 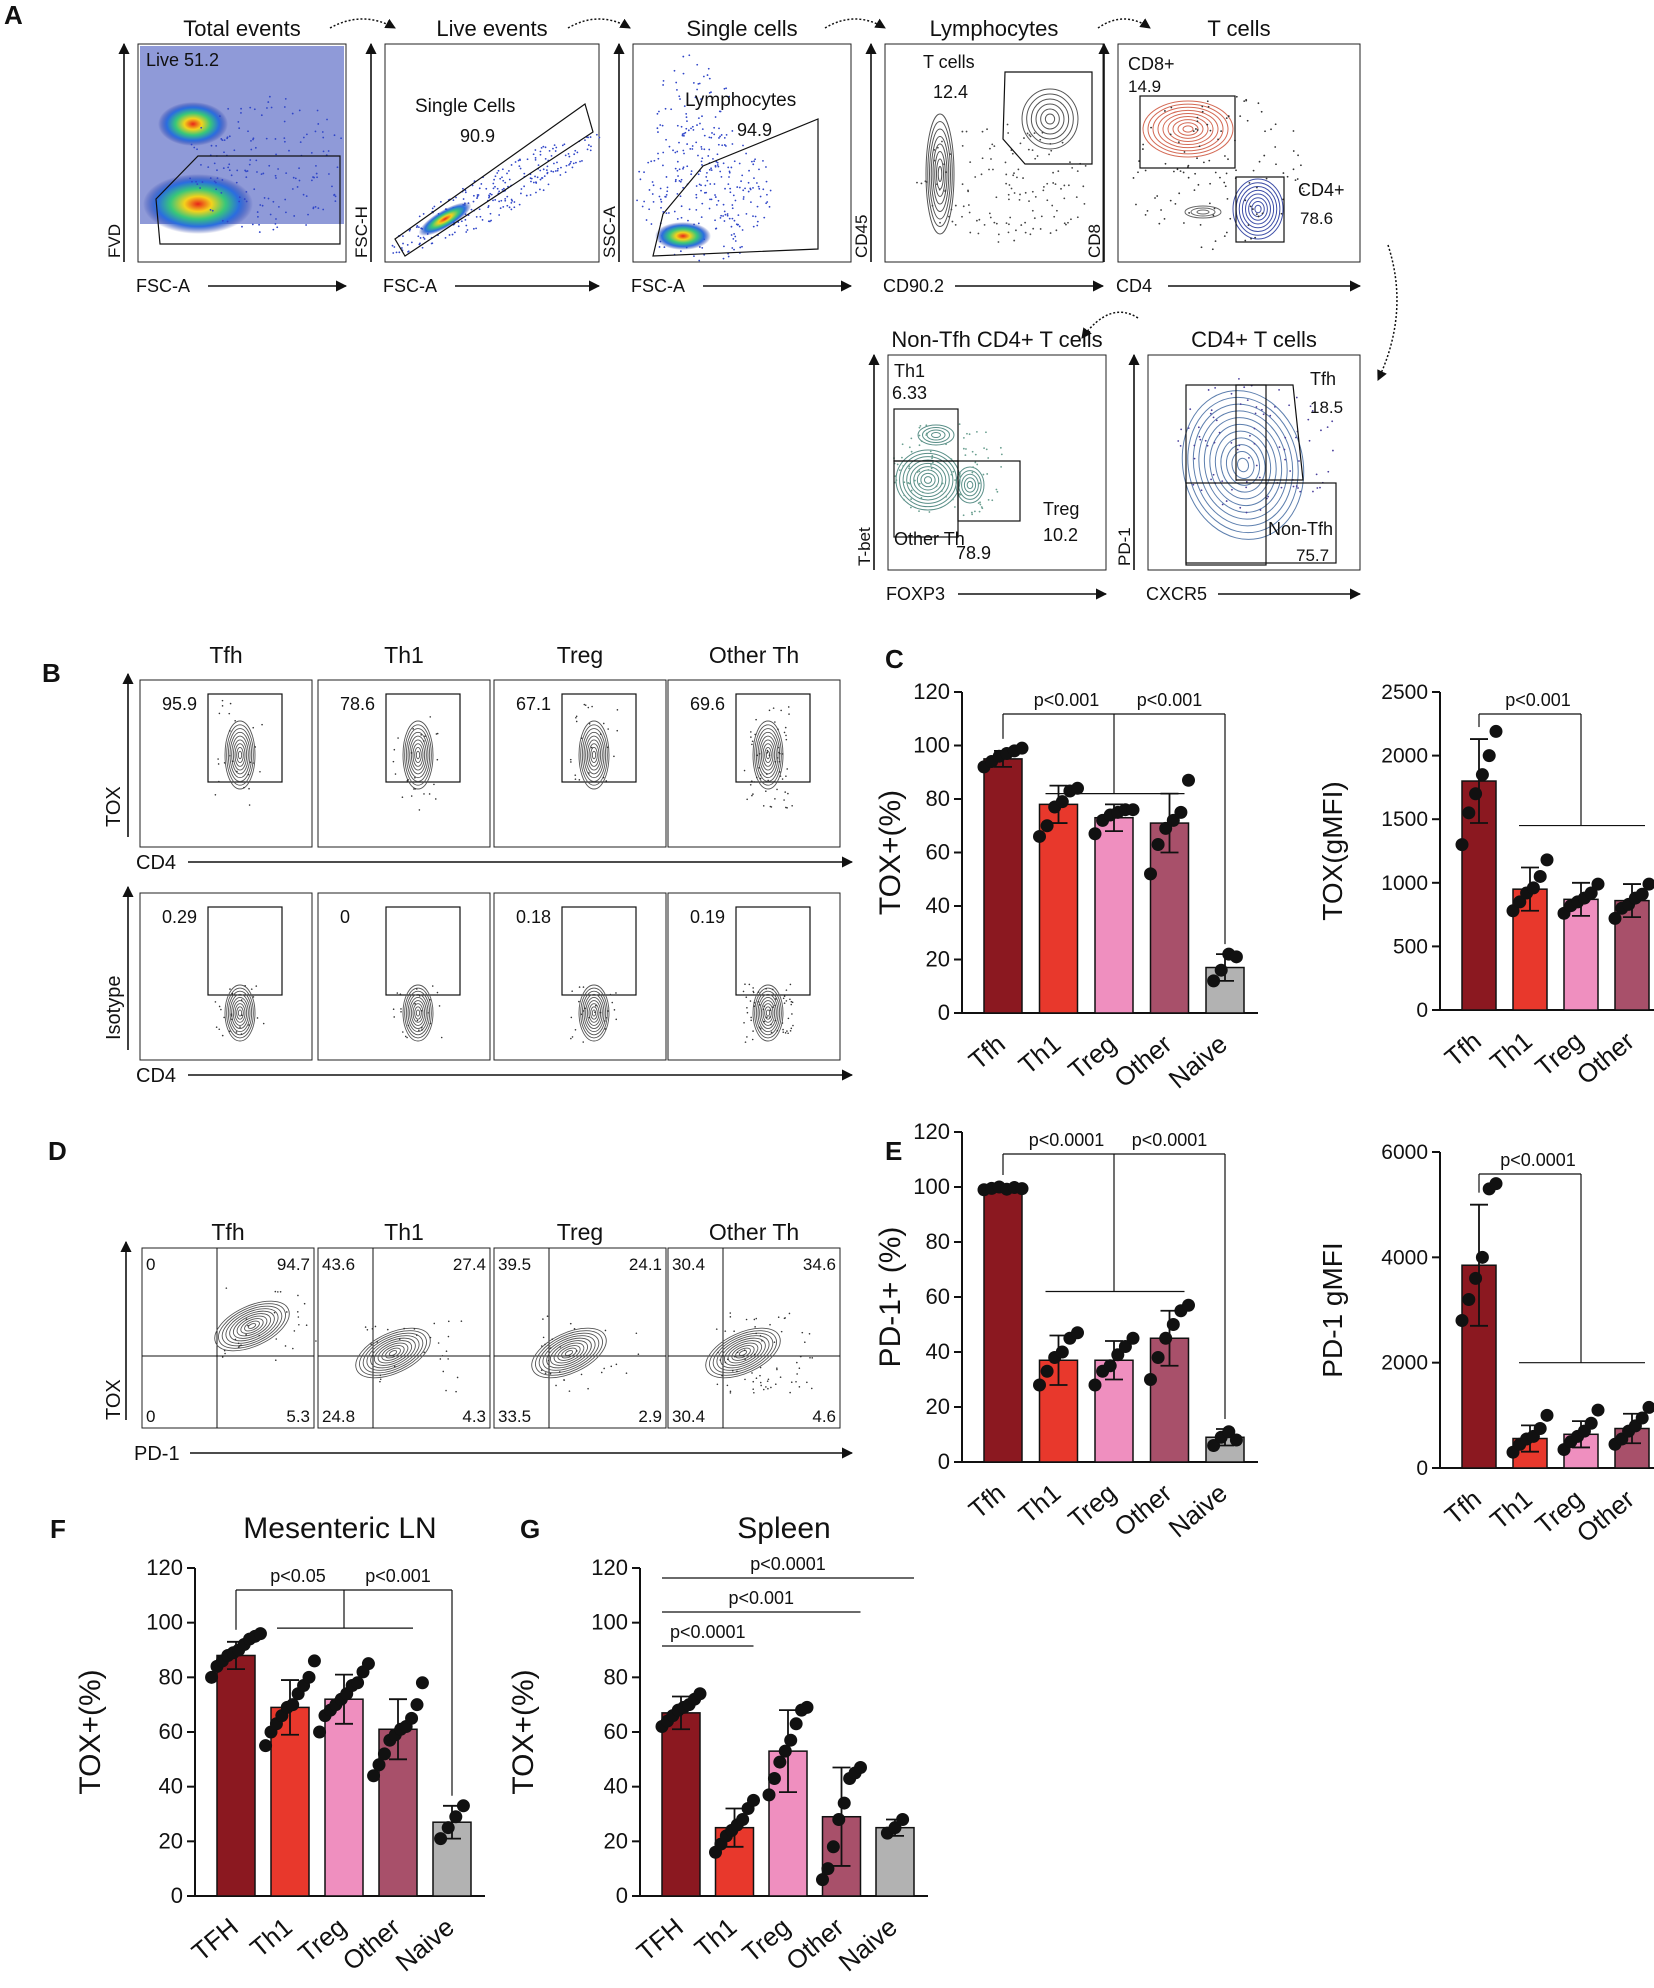 I want to click on gate-percentage: 0.18, so click(x=533, y=917).